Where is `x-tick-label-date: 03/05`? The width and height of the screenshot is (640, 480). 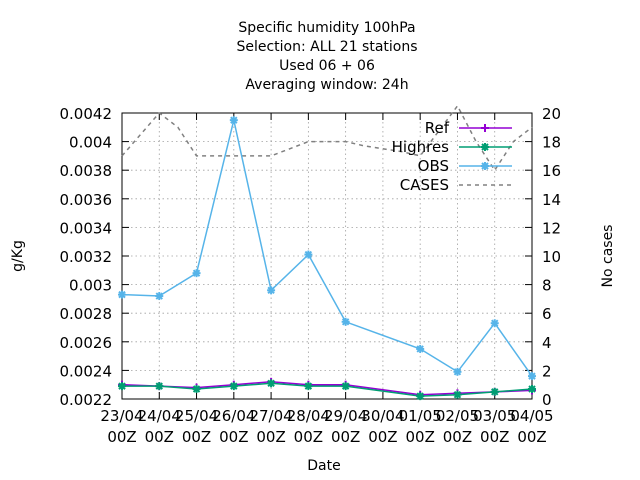
x-tick-label-date: 03/05 is located at coordinates (494, 416).